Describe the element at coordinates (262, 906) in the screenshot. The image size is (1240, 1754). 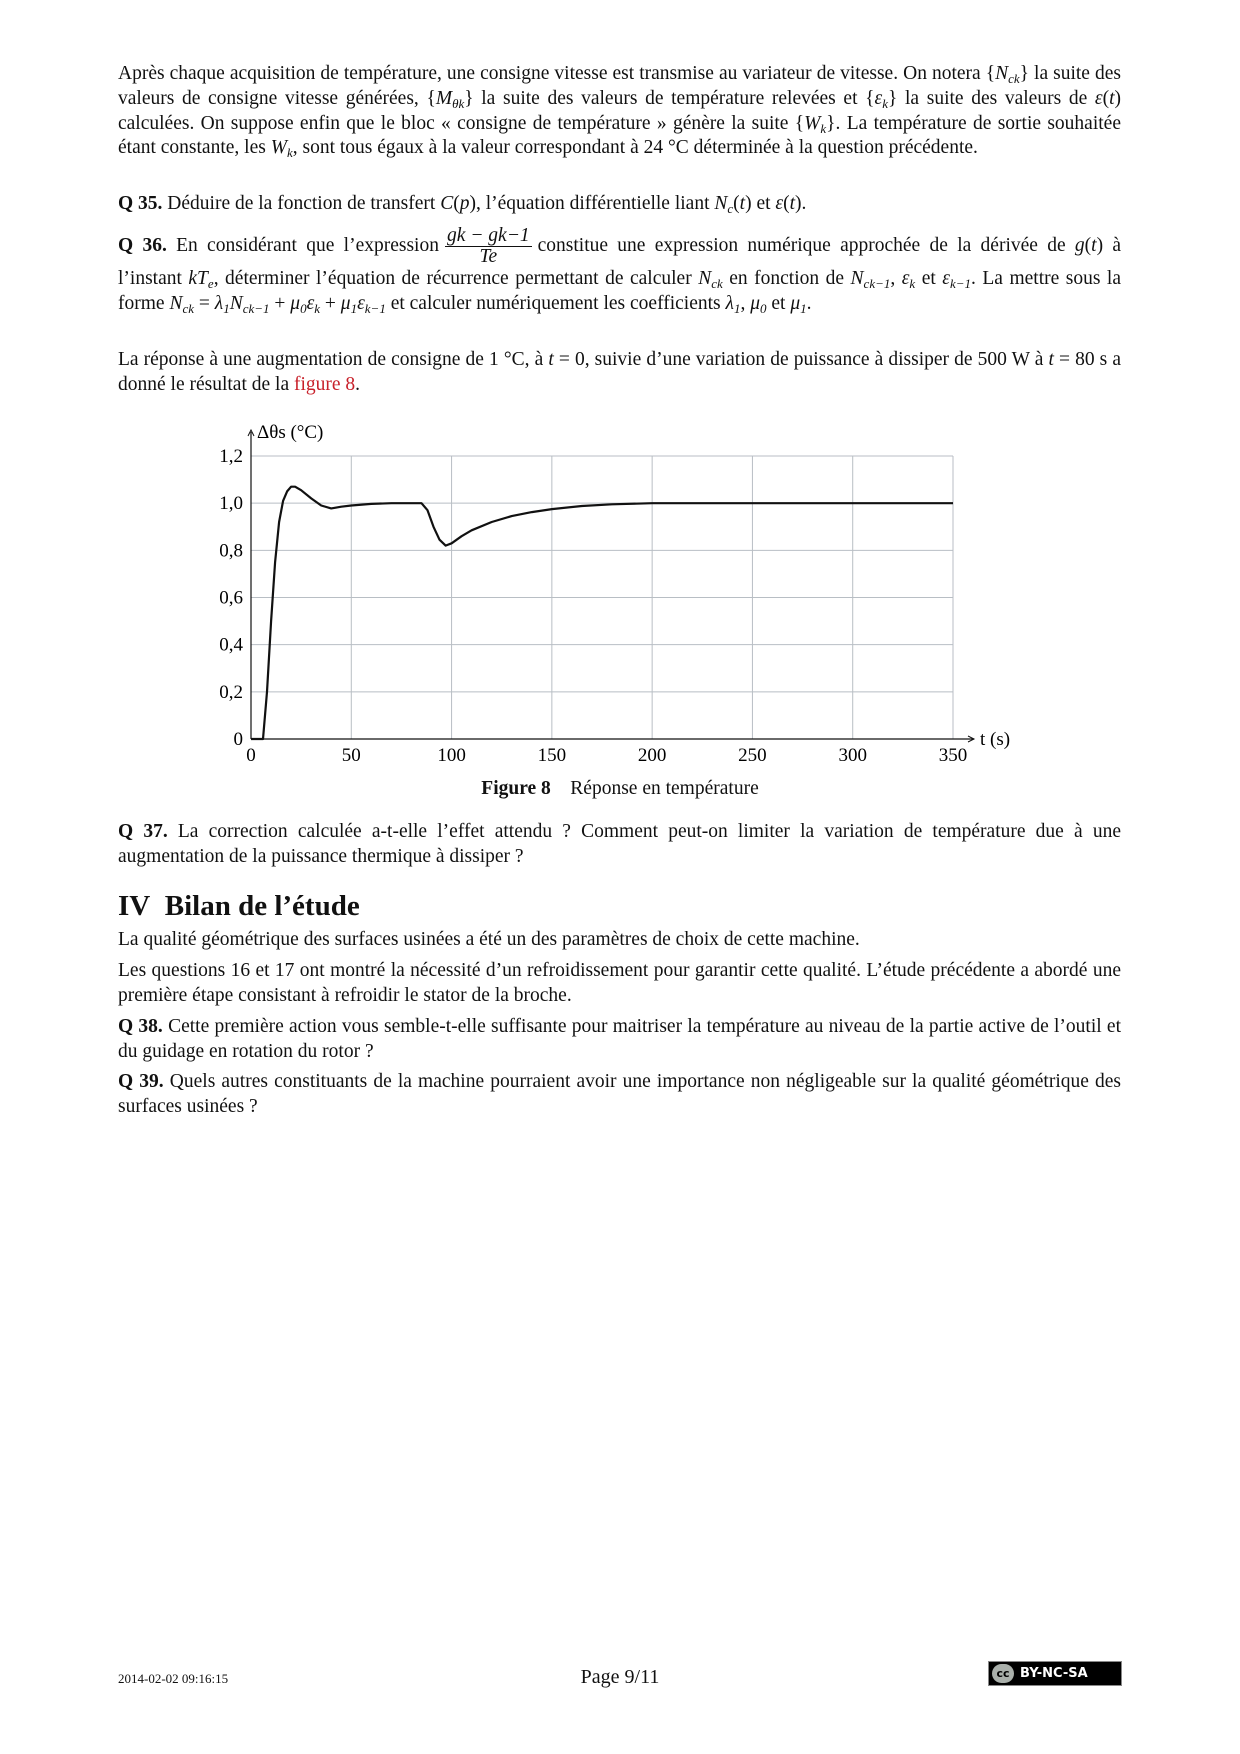
I see `section-title: Bilan de l’étude` at that location.